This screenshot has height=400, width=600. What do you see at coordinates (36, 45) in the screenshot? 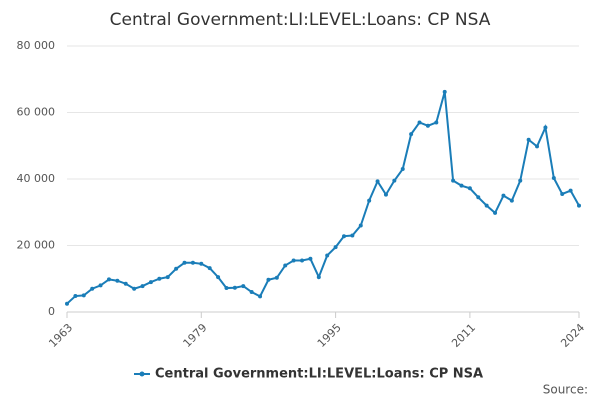
I see `y-tick-label: 80 000` at bounding box center [36, 45].